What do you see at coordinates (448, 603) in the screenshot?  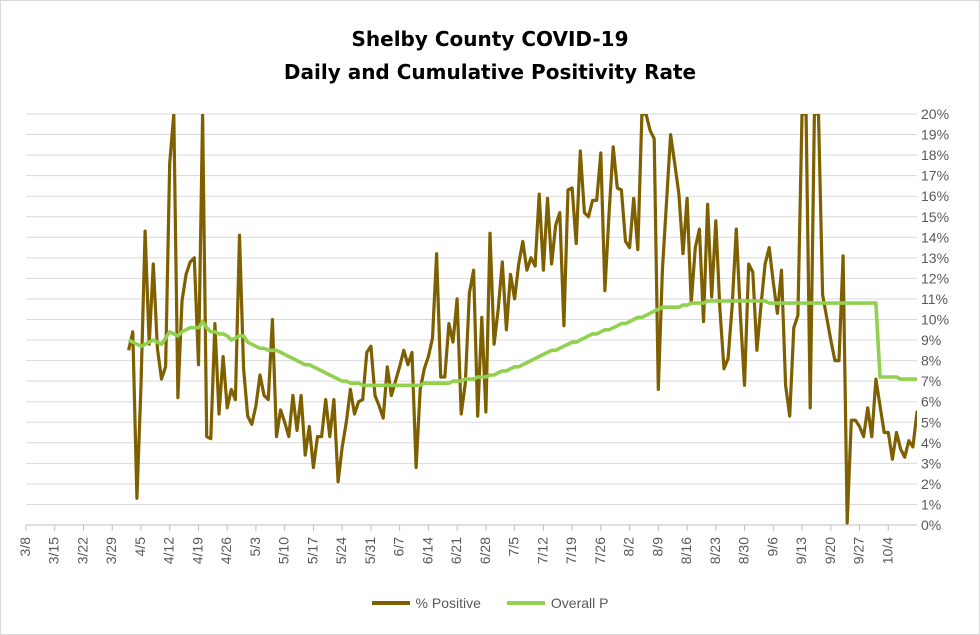 I see `legend-label-positive: % Positive` at bounding box center [448, 603].